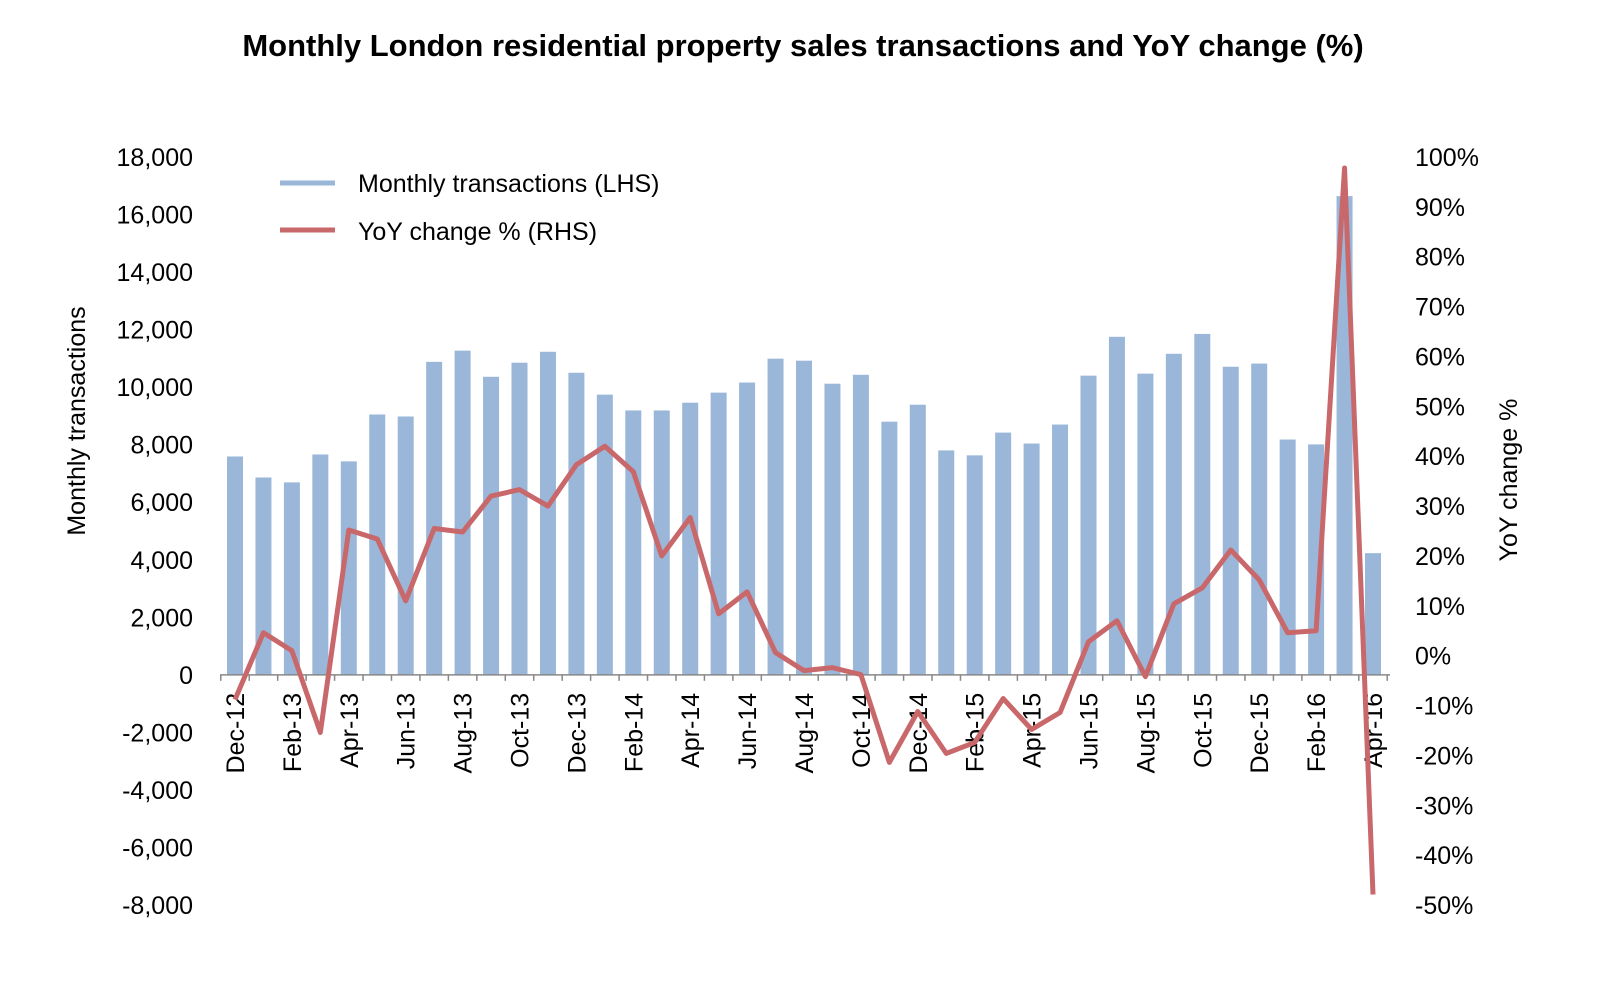  What do you see at coordinates (1433, 657) in the screenshot?
I see `right-tick-label: 0%` at bounding box center [1433, 657].